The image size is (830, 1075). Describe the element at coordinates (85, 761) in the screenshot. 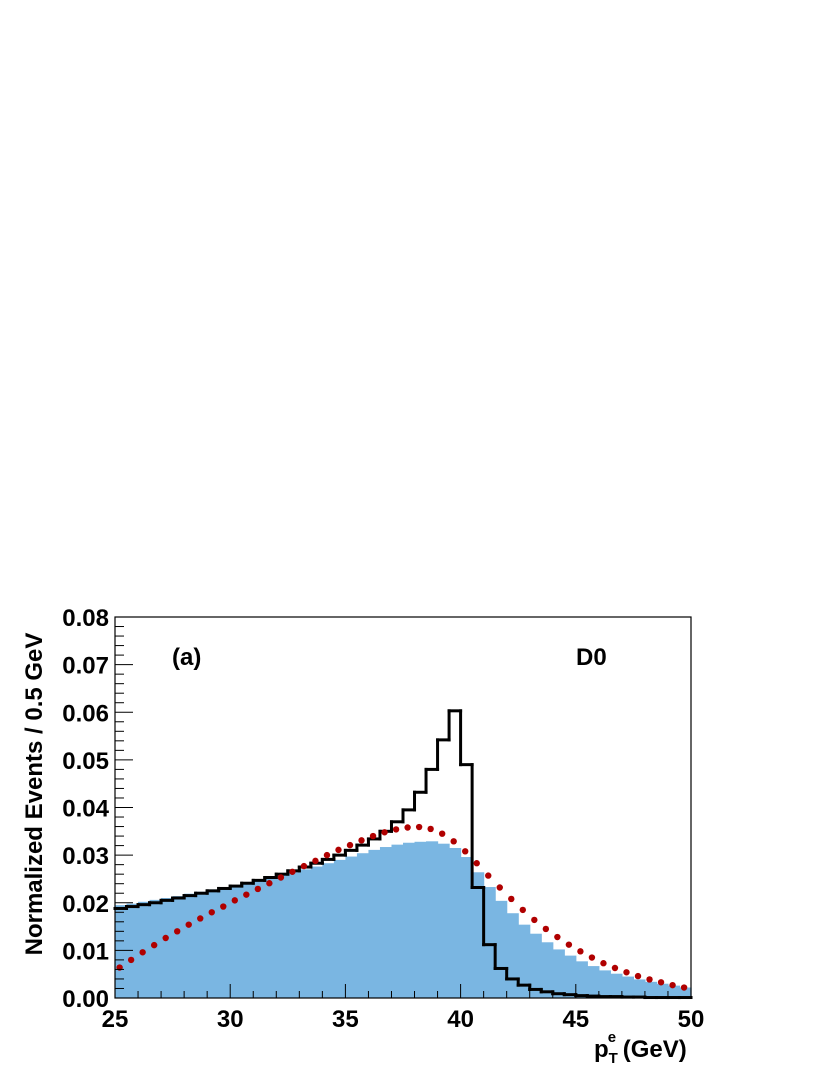

I see `y-tick-label: 0.05` at that location.